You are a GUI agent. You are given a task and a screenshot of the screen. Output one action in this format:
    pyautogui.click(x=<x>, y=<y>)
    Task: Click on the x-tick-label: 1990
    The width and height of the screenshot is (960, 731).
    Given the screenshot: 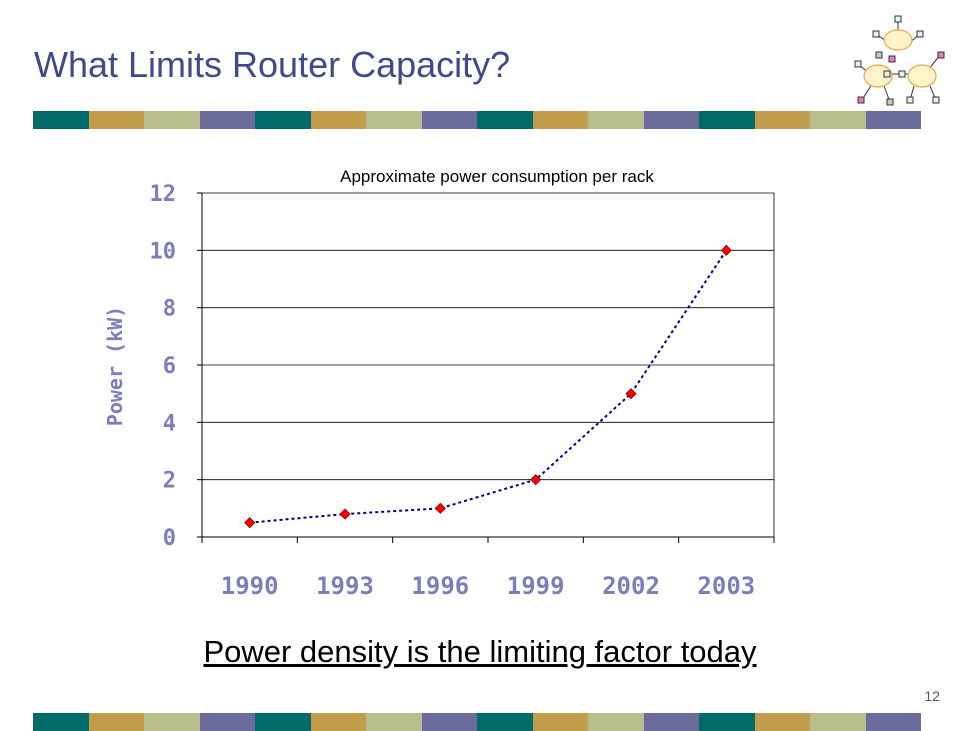 What is the action you would take?
    pyautogui.click(x=250, y=586)
    